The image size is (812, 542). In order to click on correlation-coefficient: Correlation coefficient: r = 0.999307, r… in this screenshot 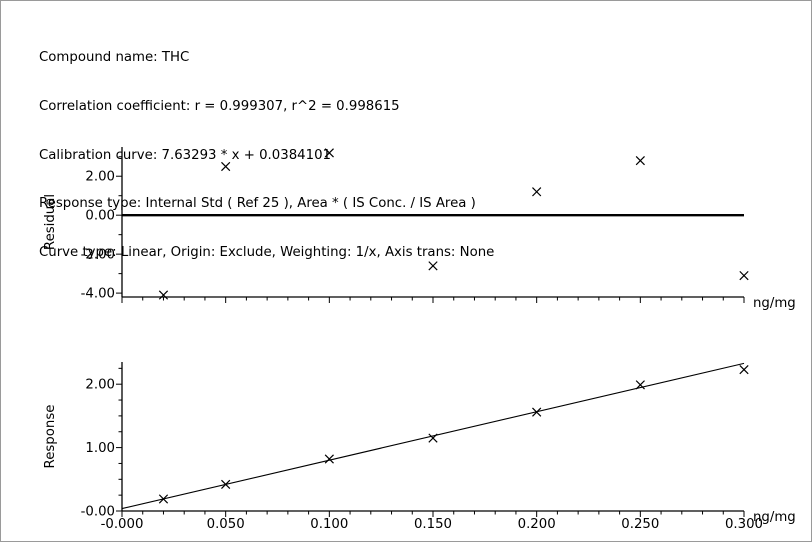, I will do `click(219, 106)`.